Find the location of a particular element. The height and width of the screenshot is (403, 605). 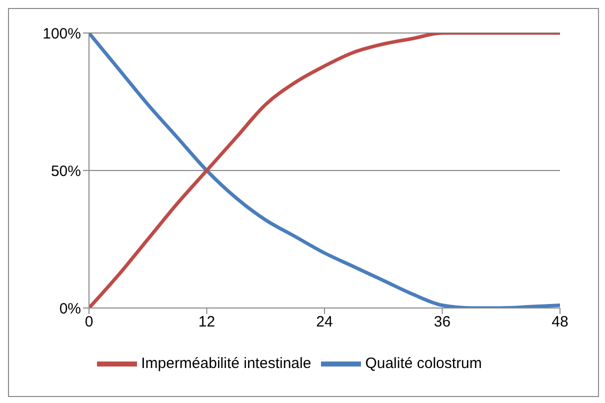

legend-label: Imperméabilité intestinale is located at coordinates (226, 363).